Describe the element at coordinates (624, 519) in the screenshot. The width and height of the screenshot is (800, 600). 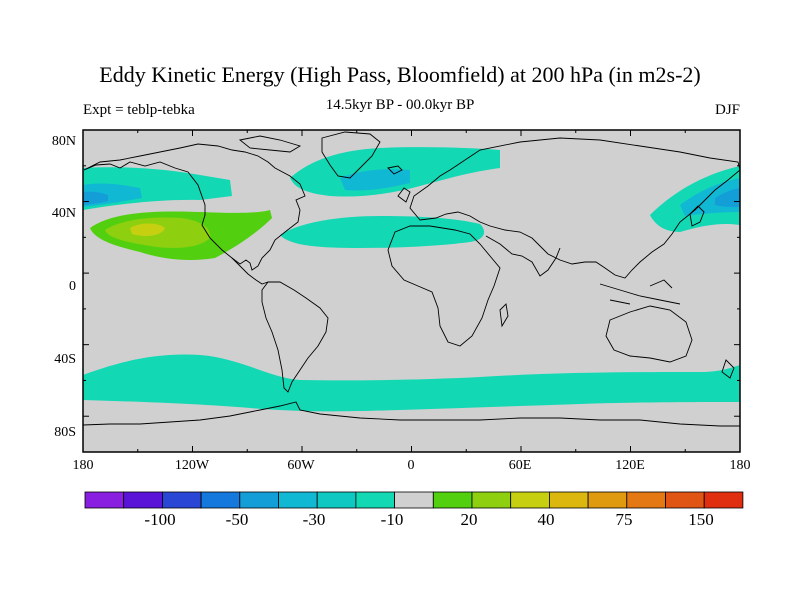
I see `colorbar-label-7: 75` at that location.